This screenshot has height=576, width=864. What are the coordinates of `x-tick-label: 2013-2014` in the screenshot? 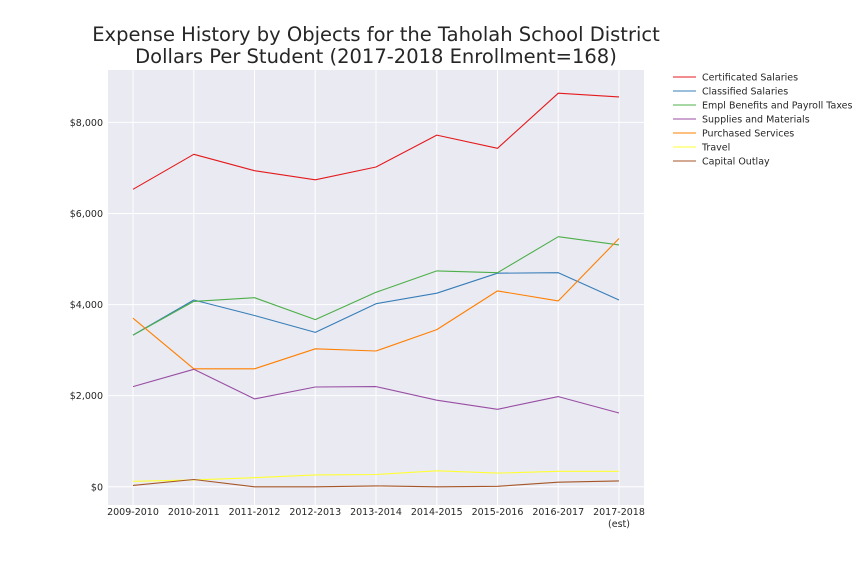 It's located at (376, 512).